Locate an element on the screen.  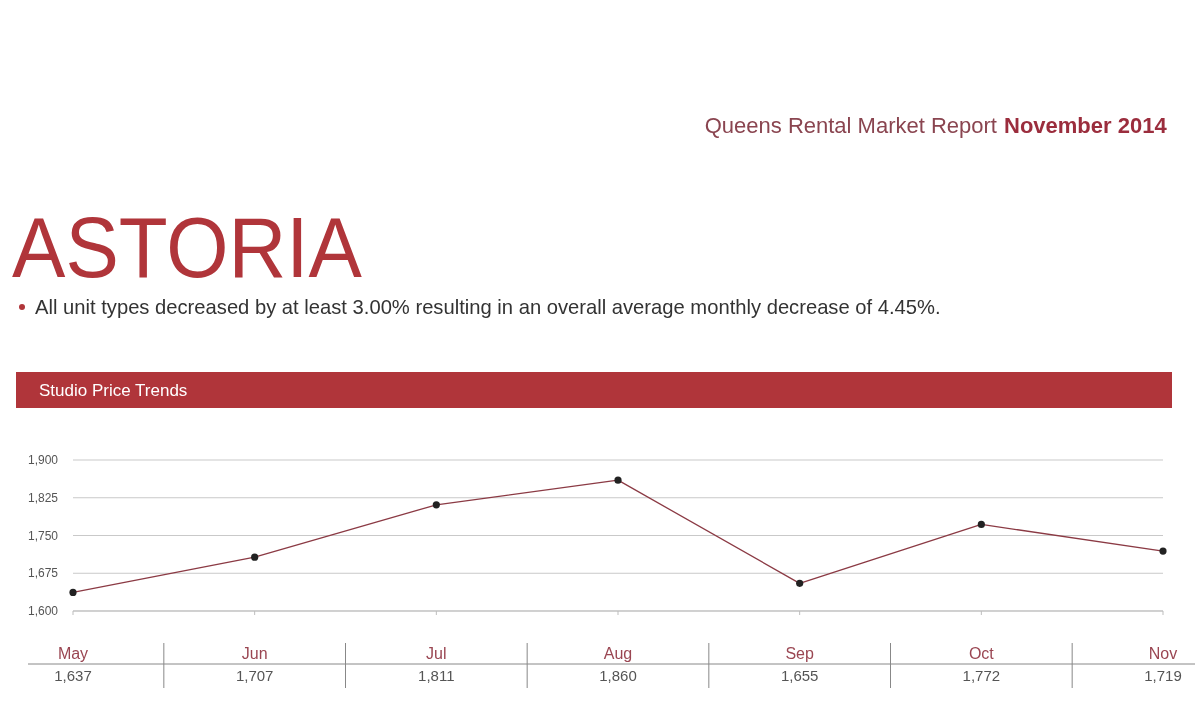
y-tick-label: 1,900 is located at coordinates (43, 460).